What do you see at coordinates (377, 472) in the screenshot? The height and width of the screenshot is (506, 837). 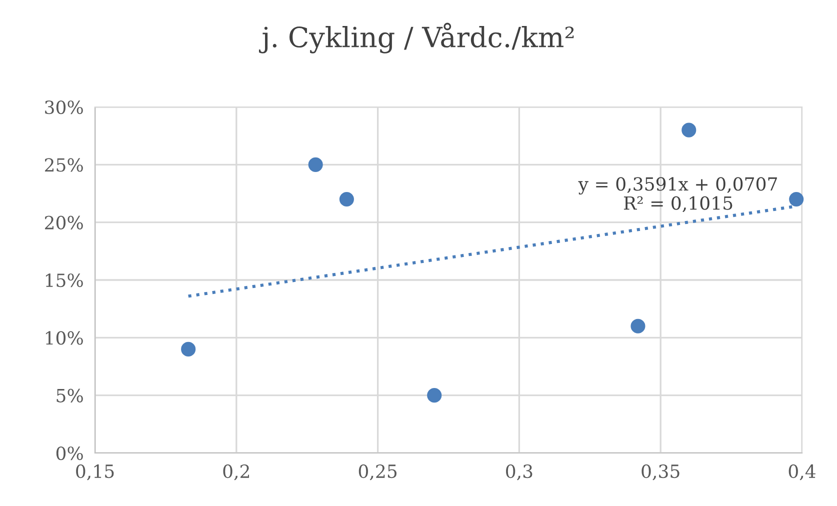 I see `x-tick-label: 0,25` at bounding box center [377, 472].